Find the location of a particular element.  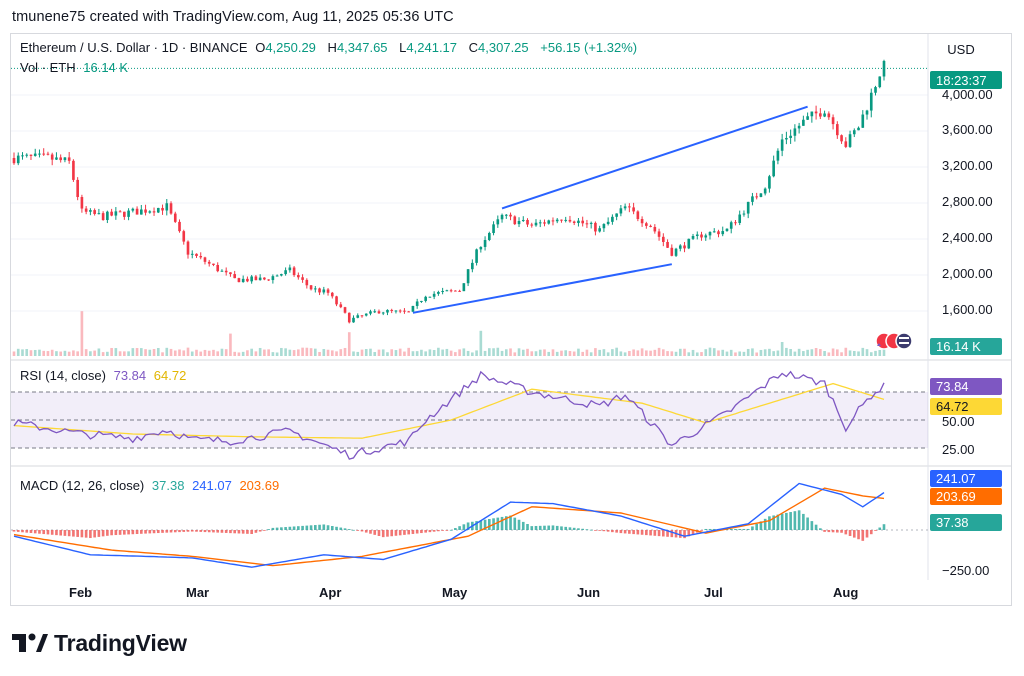

price-tick: 3,200.00 is located at coordinates (967, 165).